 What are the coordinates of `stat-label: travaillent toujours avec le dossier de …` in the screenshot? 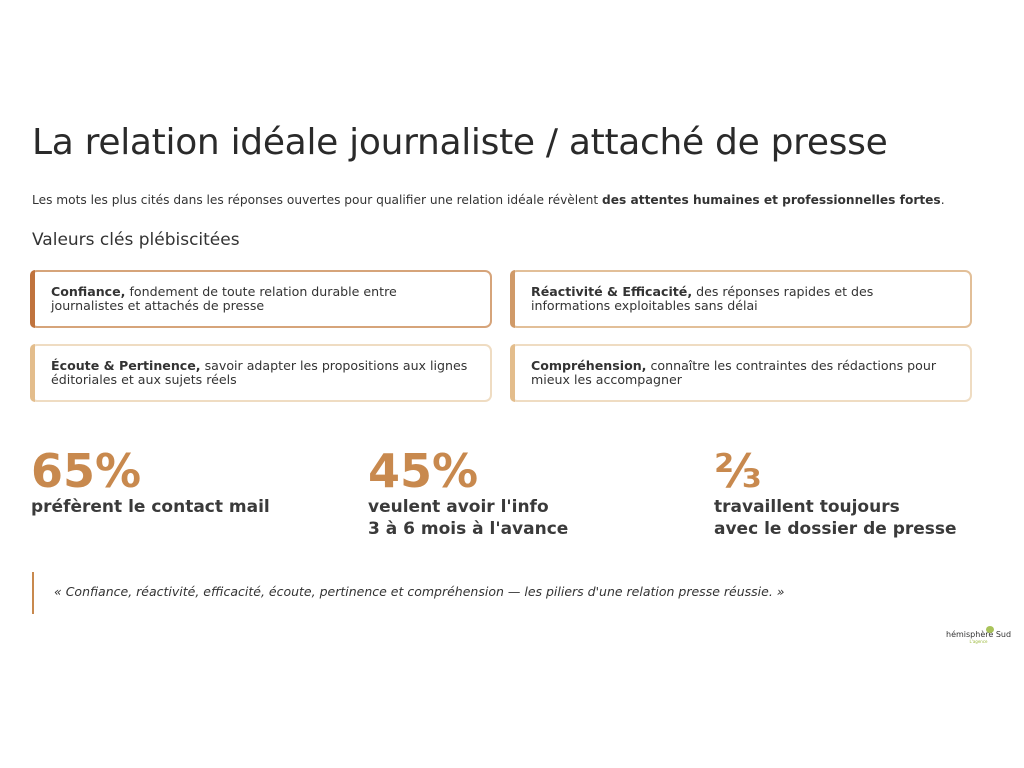 It's located at (835, 518).